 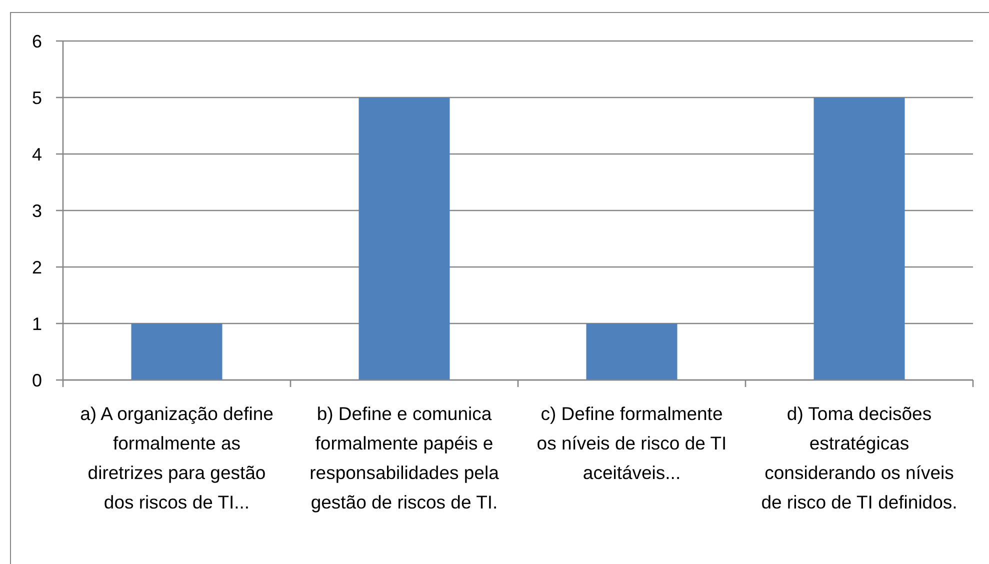 I want to click on y-tick-label: 1, so click(x=37, y=324).